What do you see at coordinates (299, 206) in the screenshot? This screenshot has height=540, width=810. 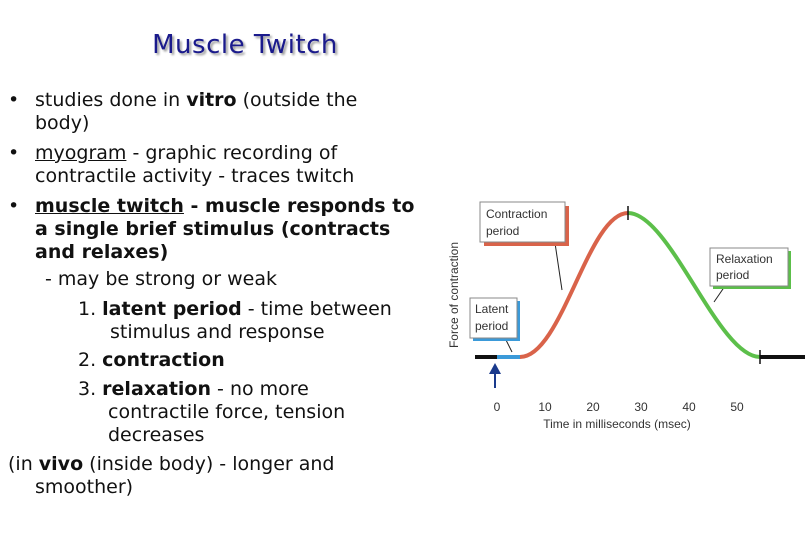 I see `text-run: - muscle responds to` at bounding box center [299, 206].